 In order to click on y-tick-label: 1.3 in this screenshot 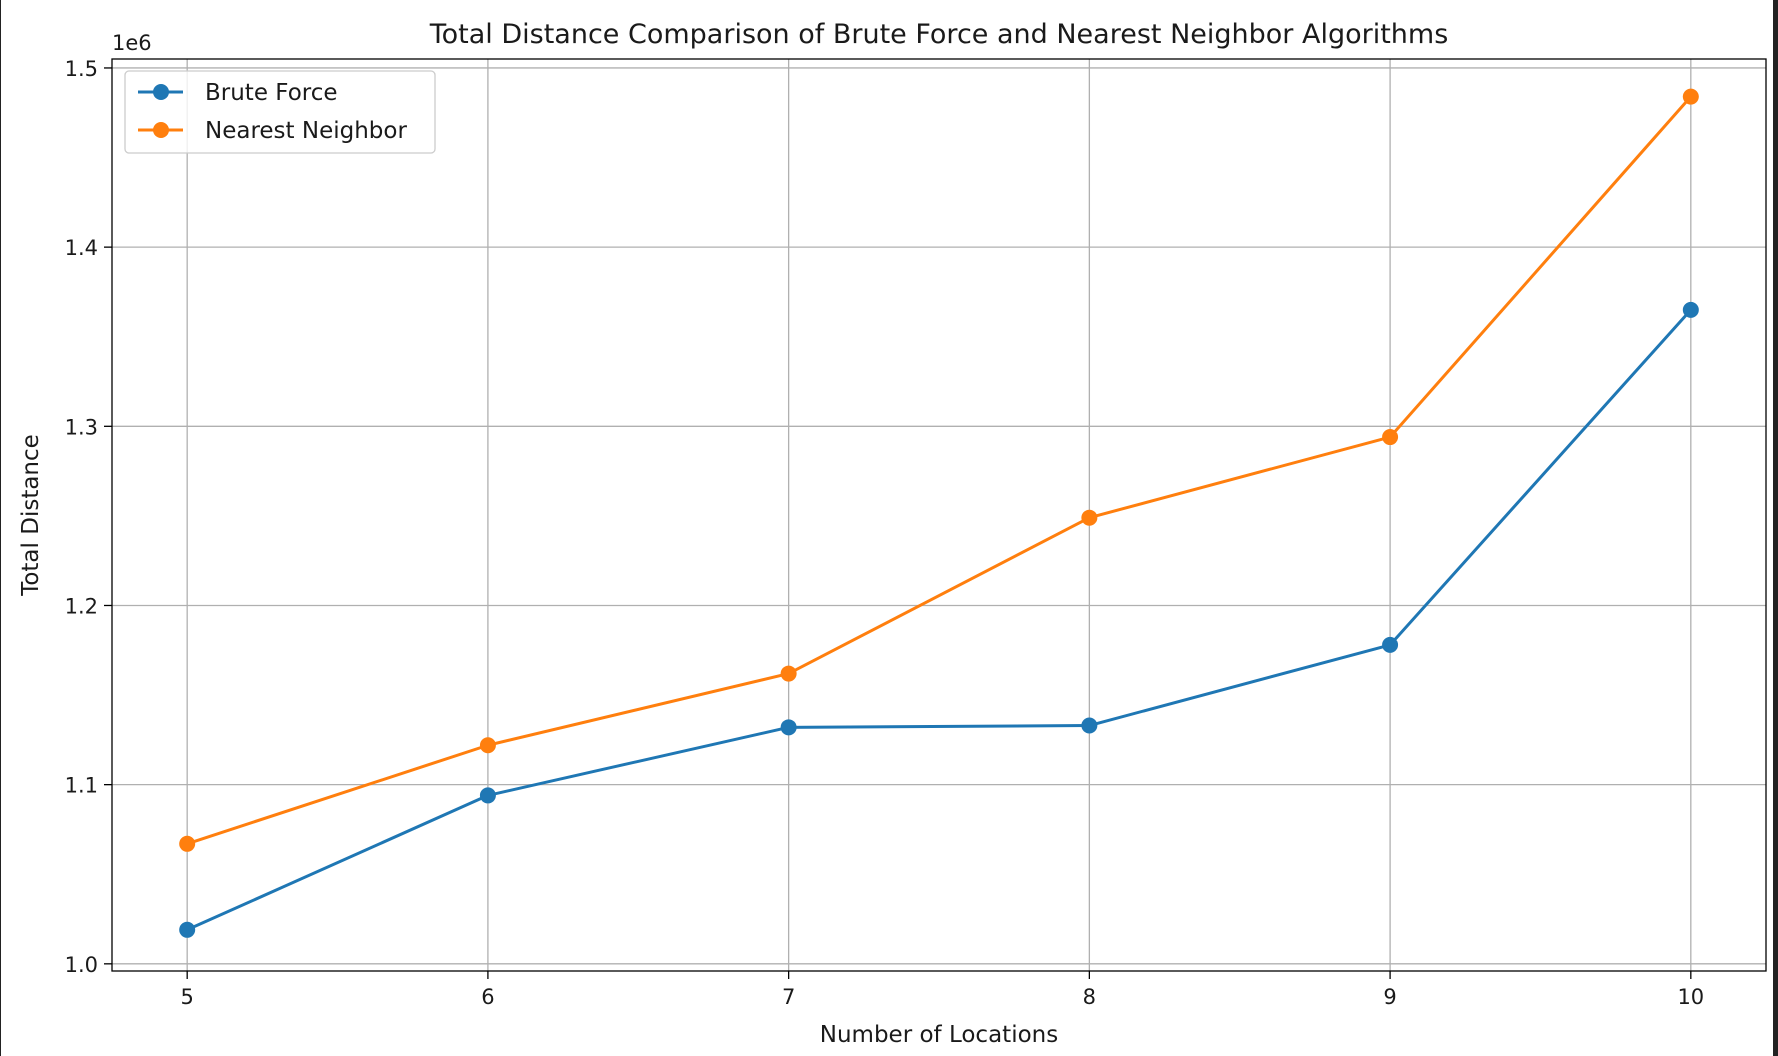, I will do `click(81, 427)`.